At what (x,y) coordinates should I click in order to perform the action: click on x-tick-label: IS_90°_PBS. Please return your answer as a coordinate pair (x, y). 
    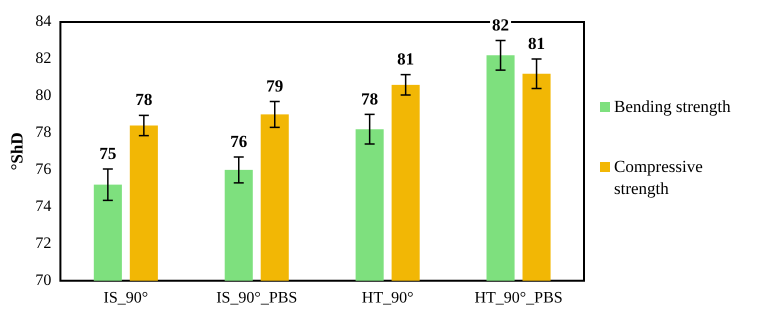
    Looking at the image, I should click on (257, 298).